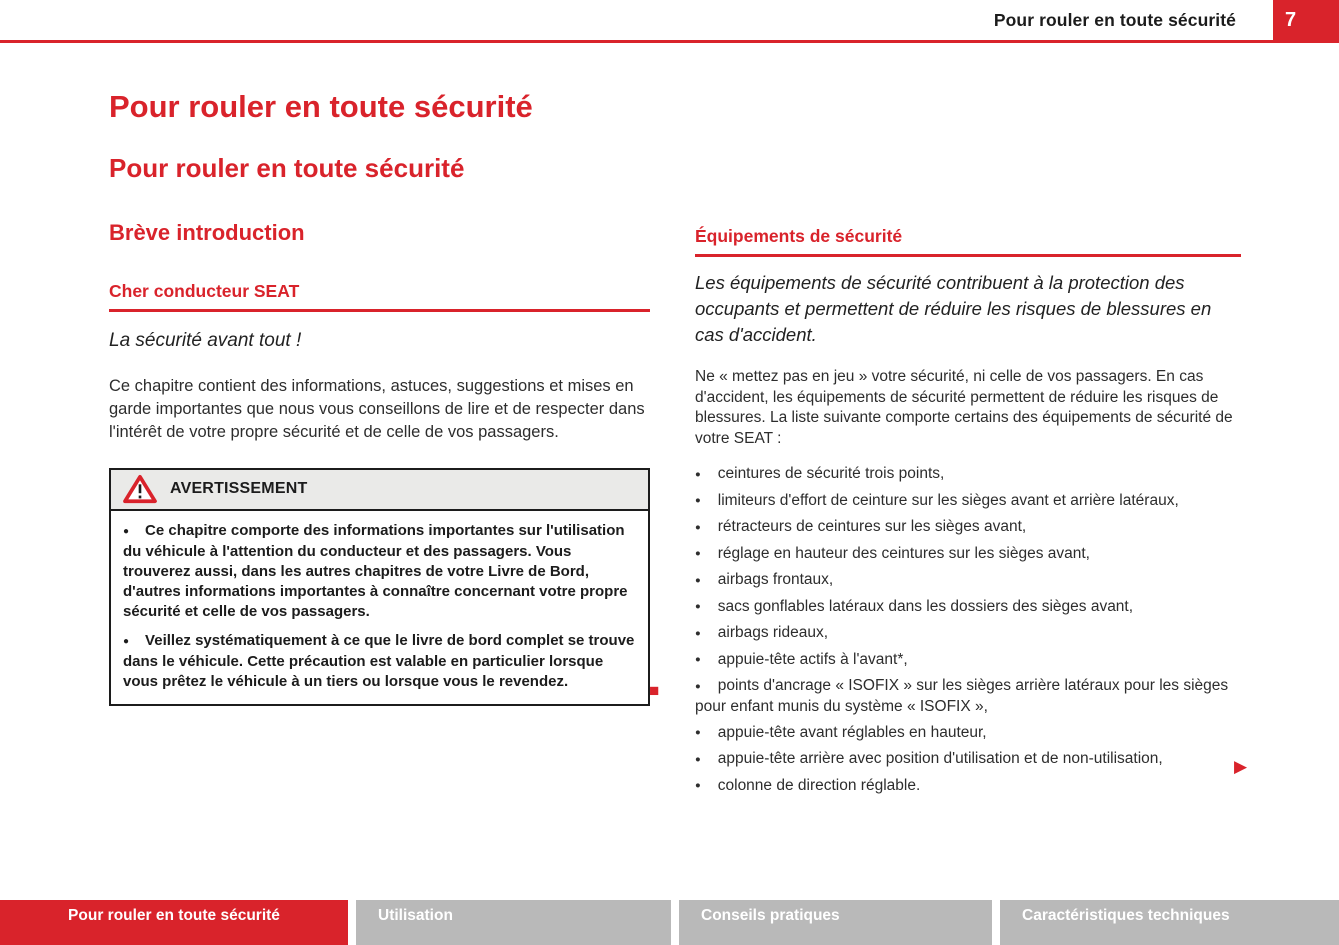 This screenshot has width=1339, height=945. Describe the element at coordinates (968, 633) in the screenshot. I see `equipment-list-item: airbags rideaux,` at that location.